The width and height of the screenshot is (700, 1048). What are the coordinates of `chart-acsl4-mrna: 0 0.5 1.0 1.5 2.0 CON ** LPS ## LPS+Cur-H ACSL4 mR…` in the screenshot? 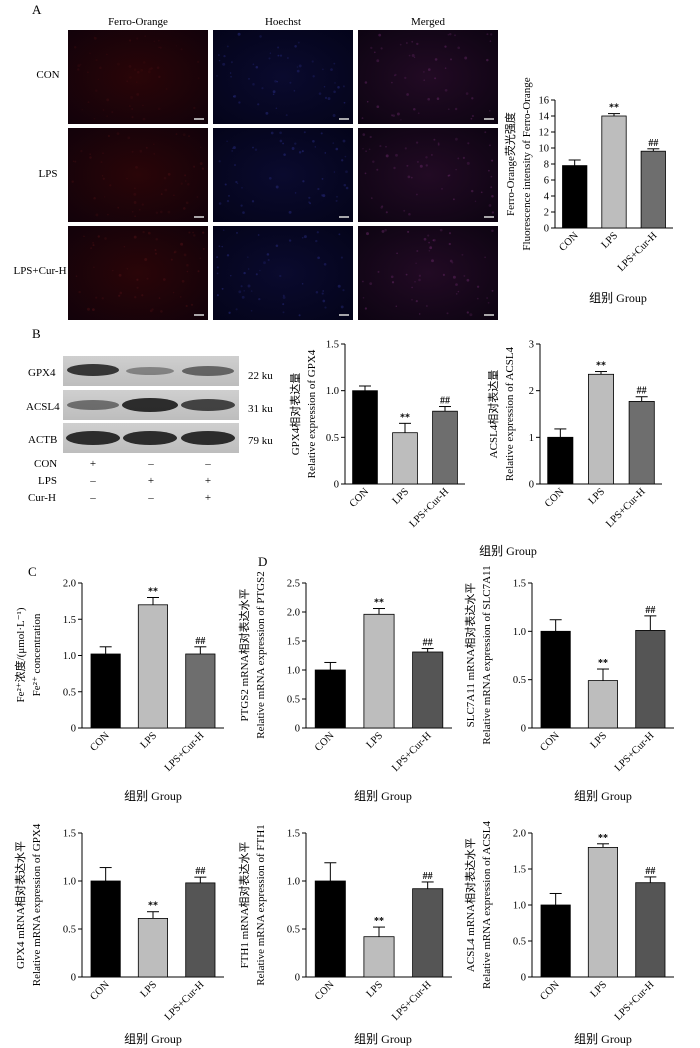 It's located at (568, 933).